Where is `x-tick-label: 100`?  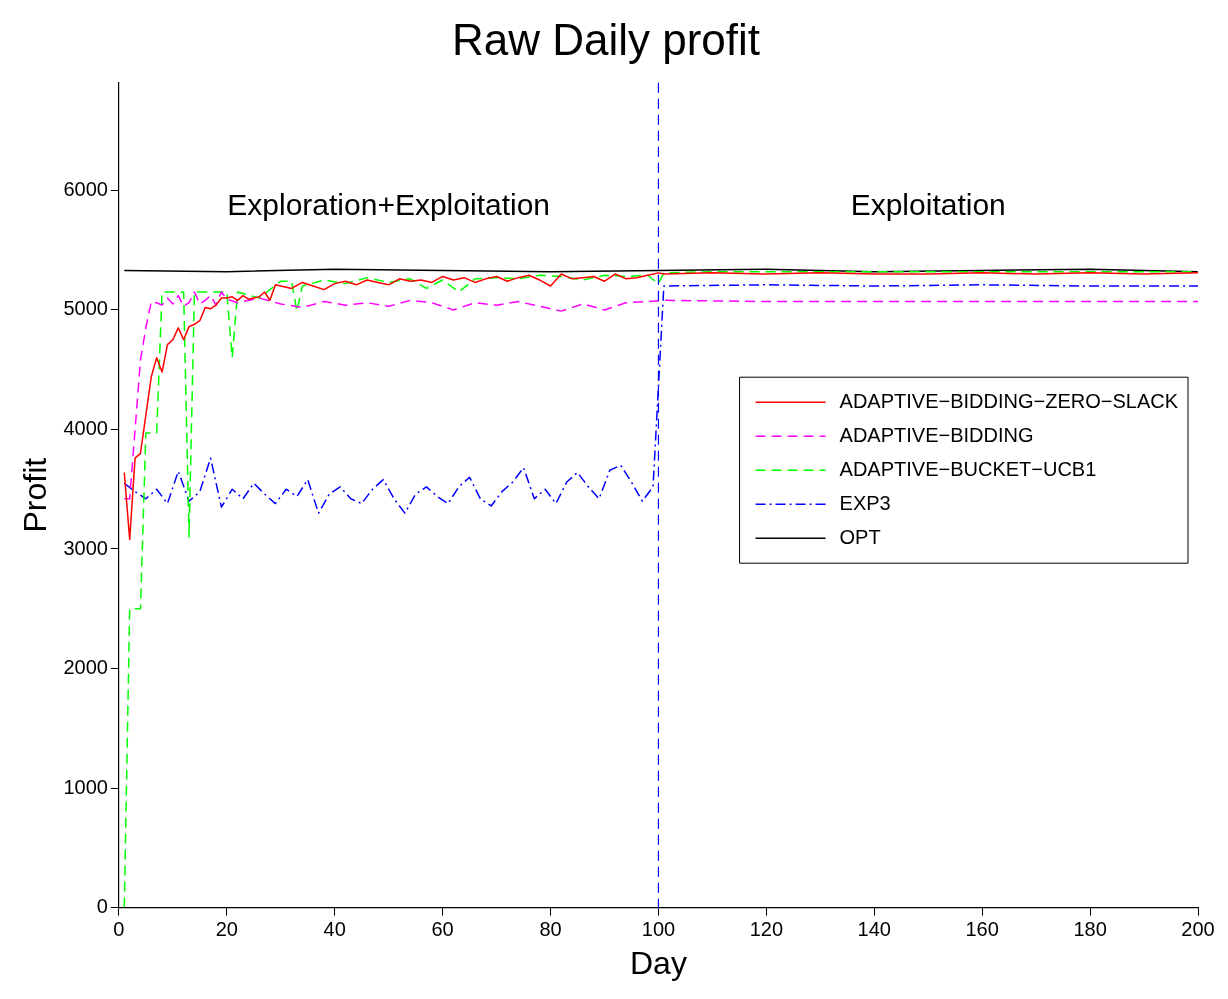 x-tick-label: 100 is located at coordinates (658, 929).